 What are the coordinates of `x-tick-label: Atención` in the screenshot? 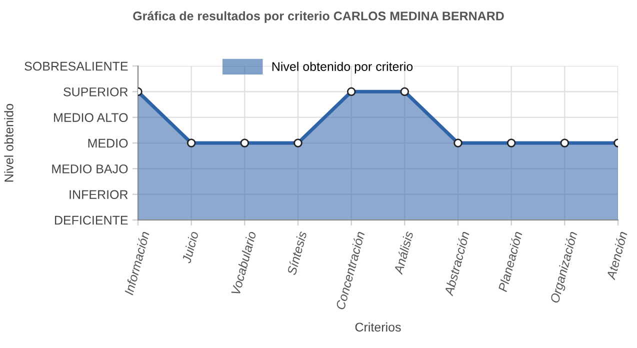 It's located at (617, 255).